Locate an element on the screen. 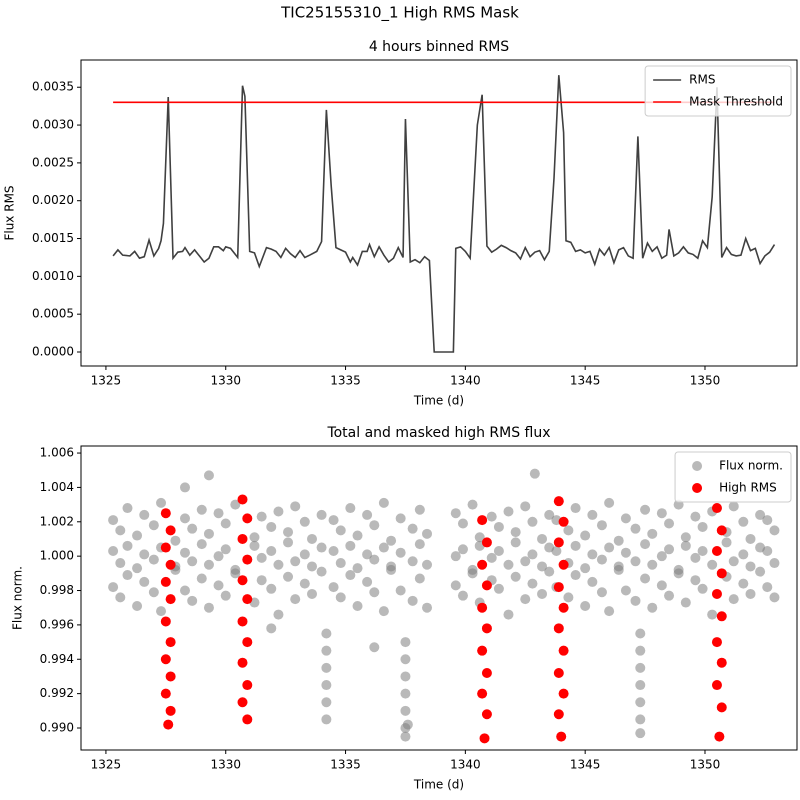 Image resolution: width=800 pixels, height=800 pixels. y-tick-label: 0.996 is located at coordinates (57, 624).